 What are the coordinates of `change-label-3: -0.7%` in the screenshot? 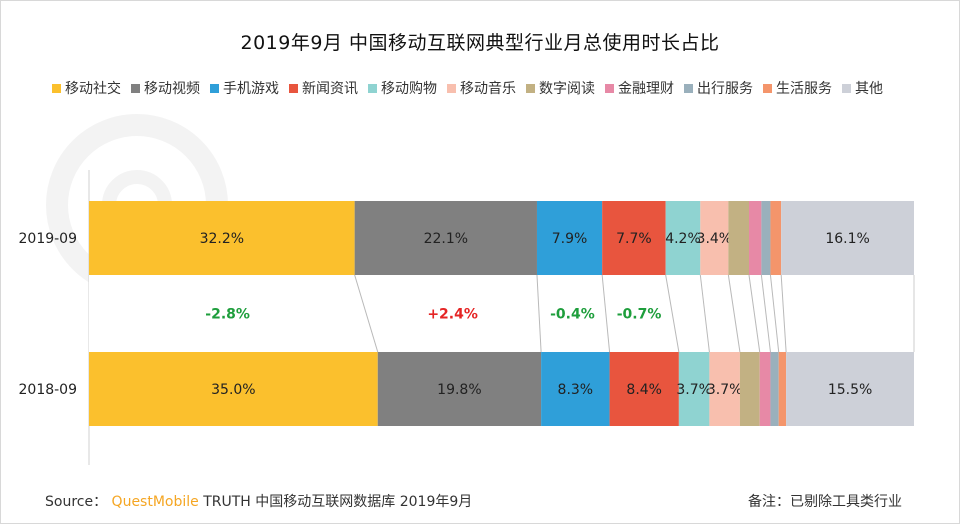 It's located at (639, 315).